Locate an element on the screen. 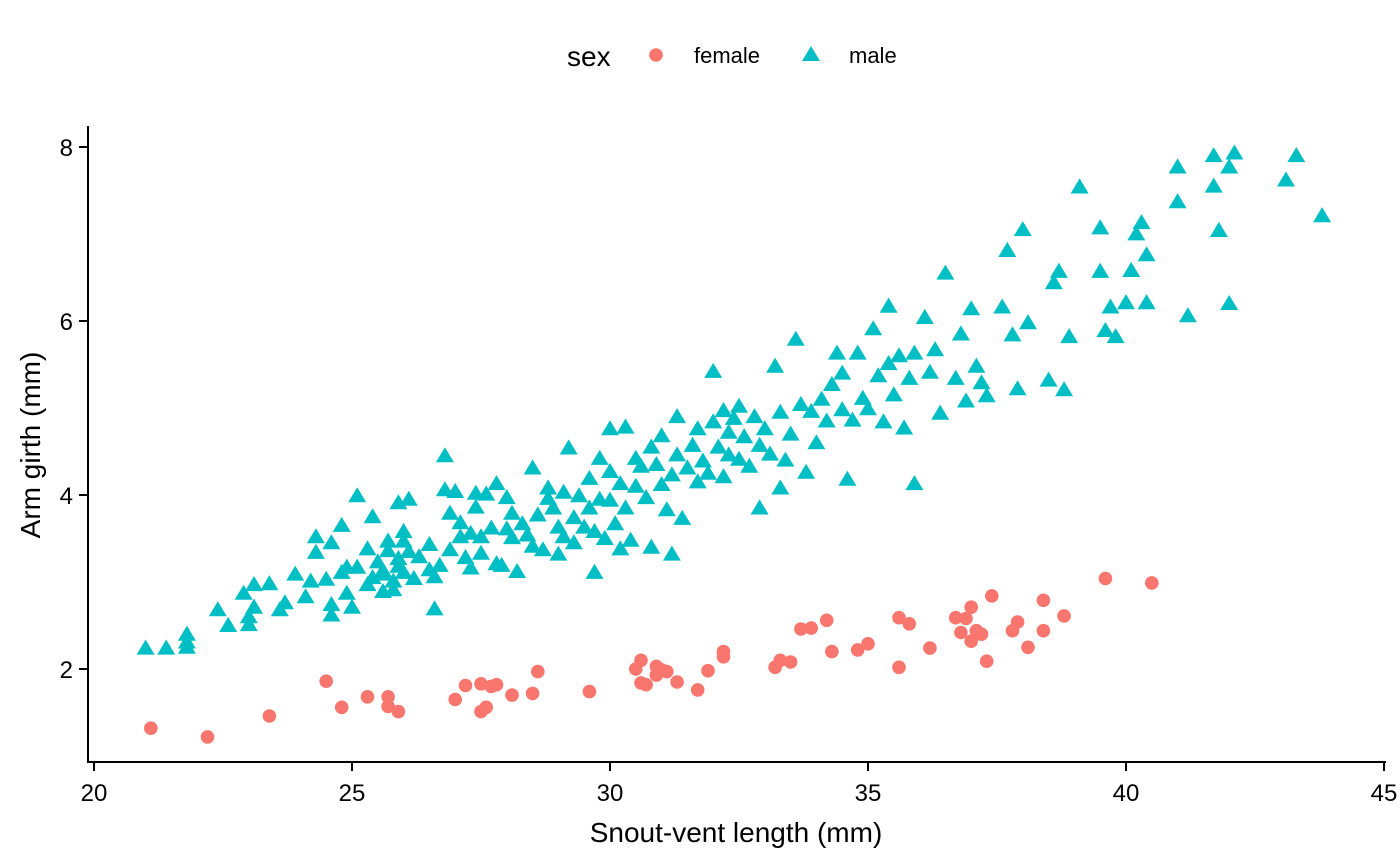  x-tick-label: 35 is located at coordinates (868, 793).